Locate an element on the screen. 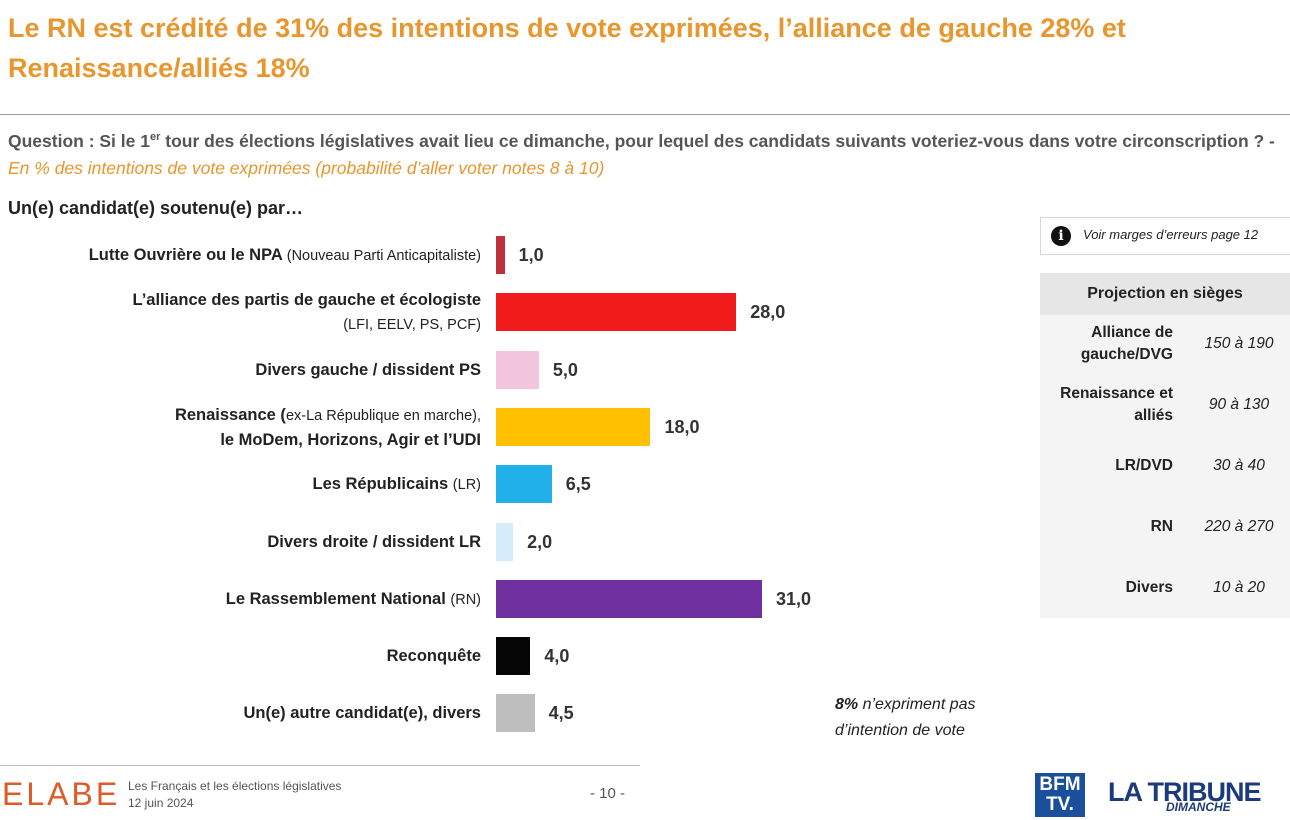 The width and height of the screenshot is (1290, 820). row-label-line1: Le Rassemblement National (RN) is located at coordinates (353, 599).